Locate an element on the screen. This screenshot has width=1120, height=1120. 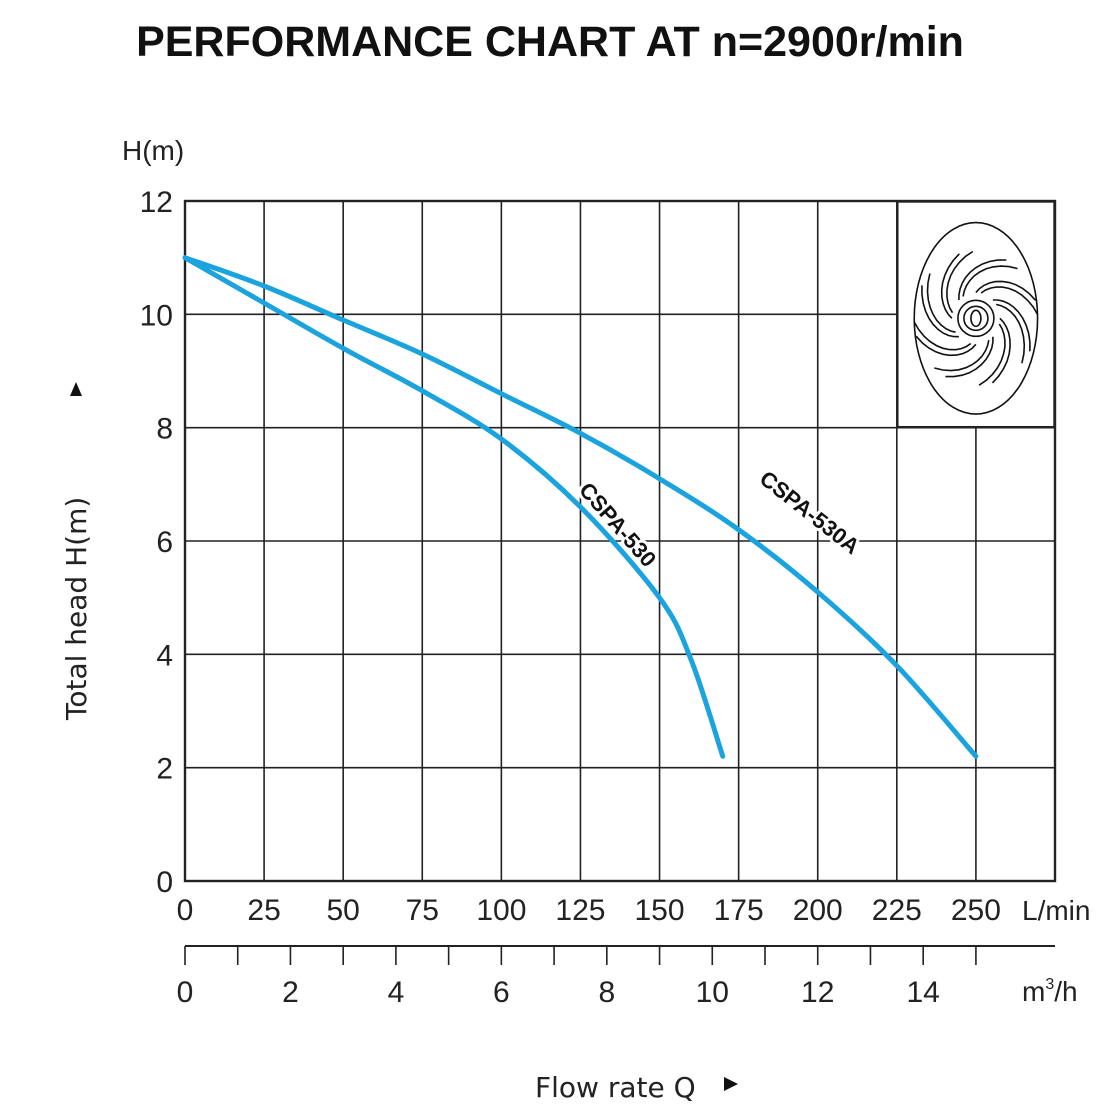
impeller-inset-box is located at coordinates (976, 314).